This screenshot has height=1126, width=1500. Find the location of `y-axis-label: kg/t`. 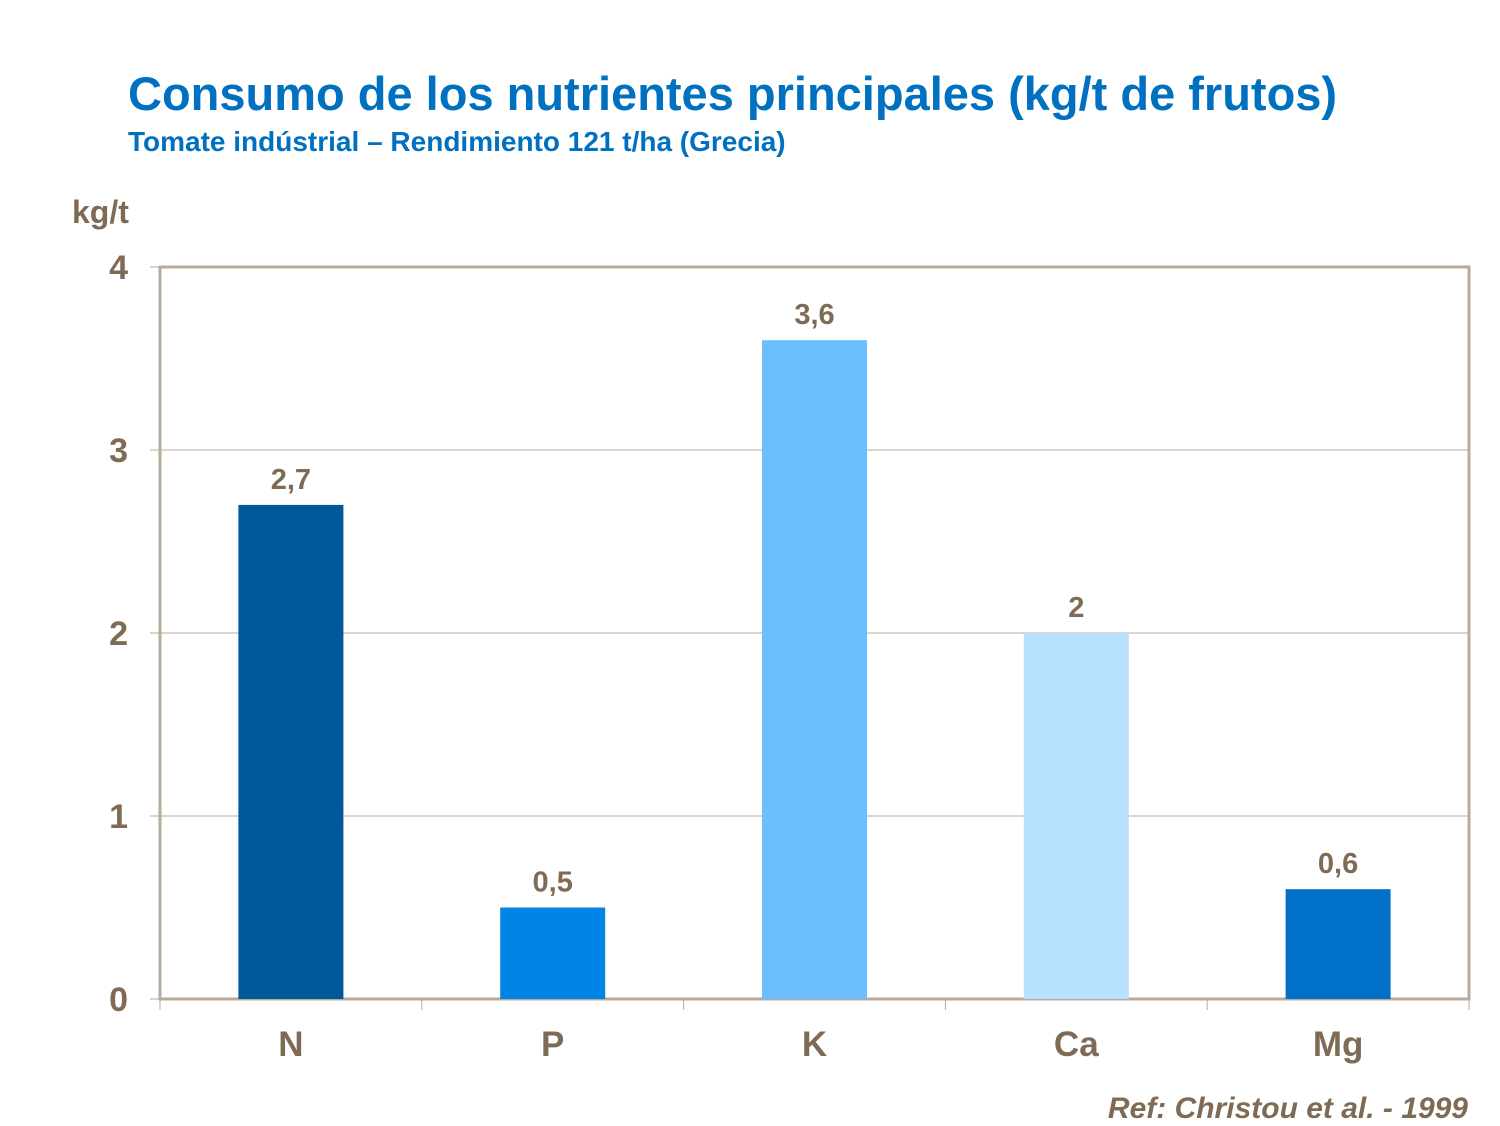

y-axis-label: kg/t is located at coordinates (100, 212).